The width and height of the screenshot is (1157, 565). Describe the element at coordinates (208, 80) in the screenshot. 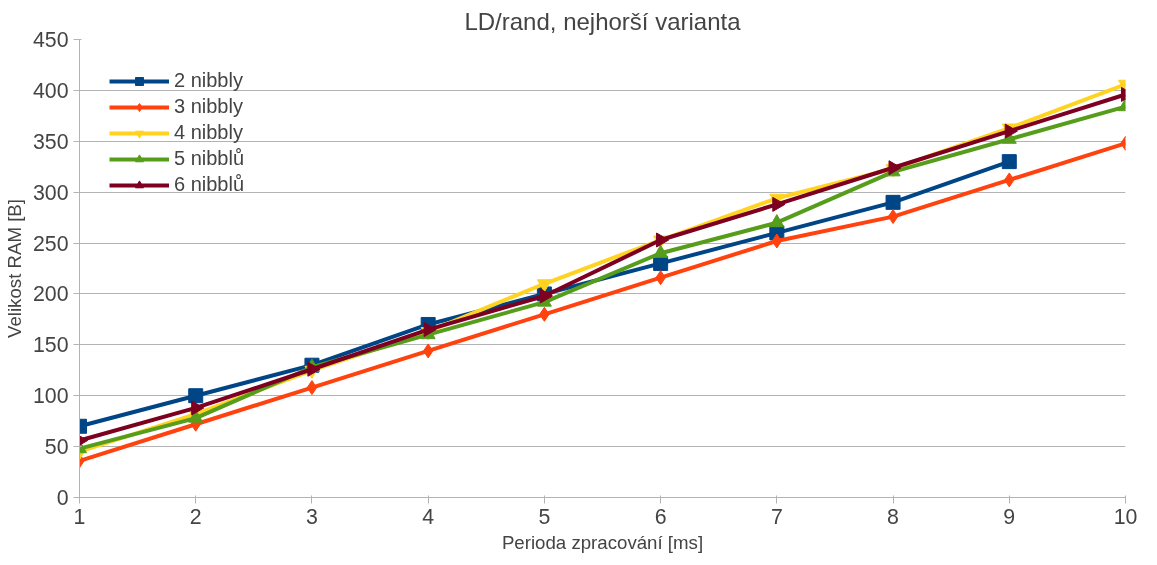

I see `legend-label: 2 nibbly` at that location.